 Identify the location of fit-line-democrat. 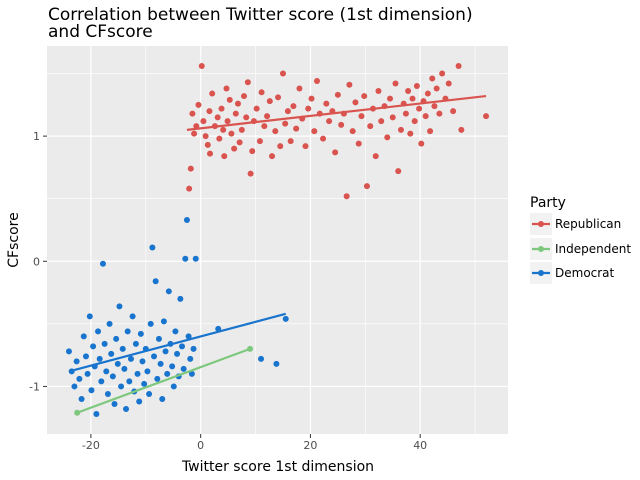
(177, 342).